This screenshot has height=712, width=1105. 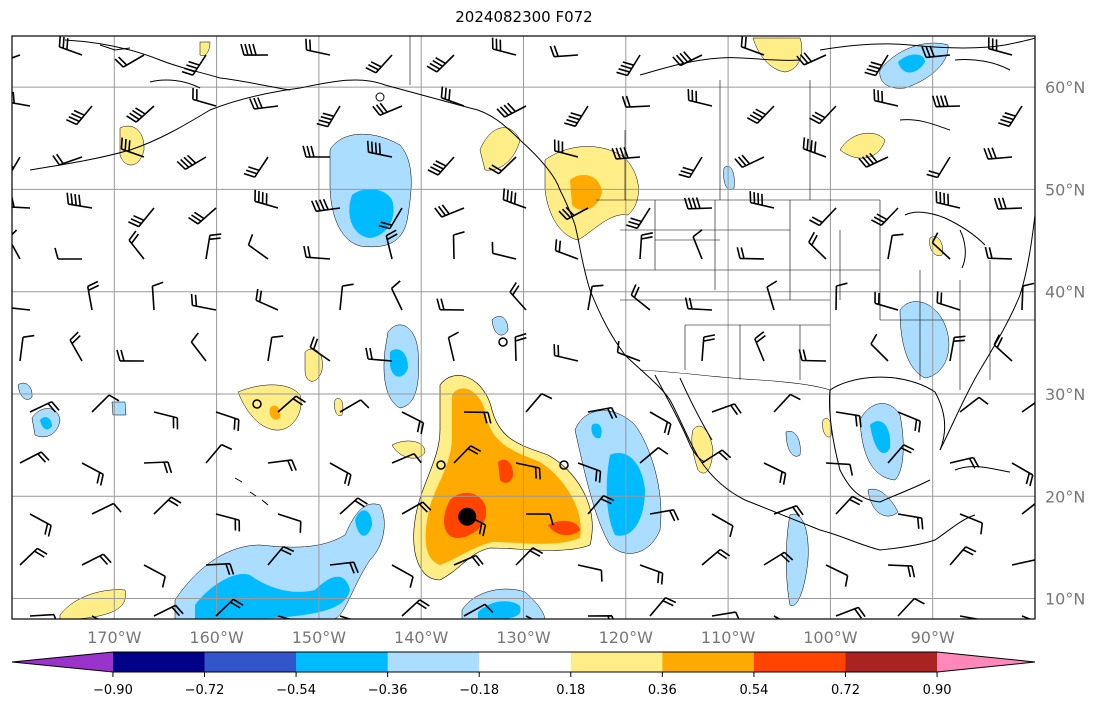 What do you see at coordinates (1065, 394) in the screenshot?
I see `lat-tick-label: 30°N` at bounding box center [1065, 394].